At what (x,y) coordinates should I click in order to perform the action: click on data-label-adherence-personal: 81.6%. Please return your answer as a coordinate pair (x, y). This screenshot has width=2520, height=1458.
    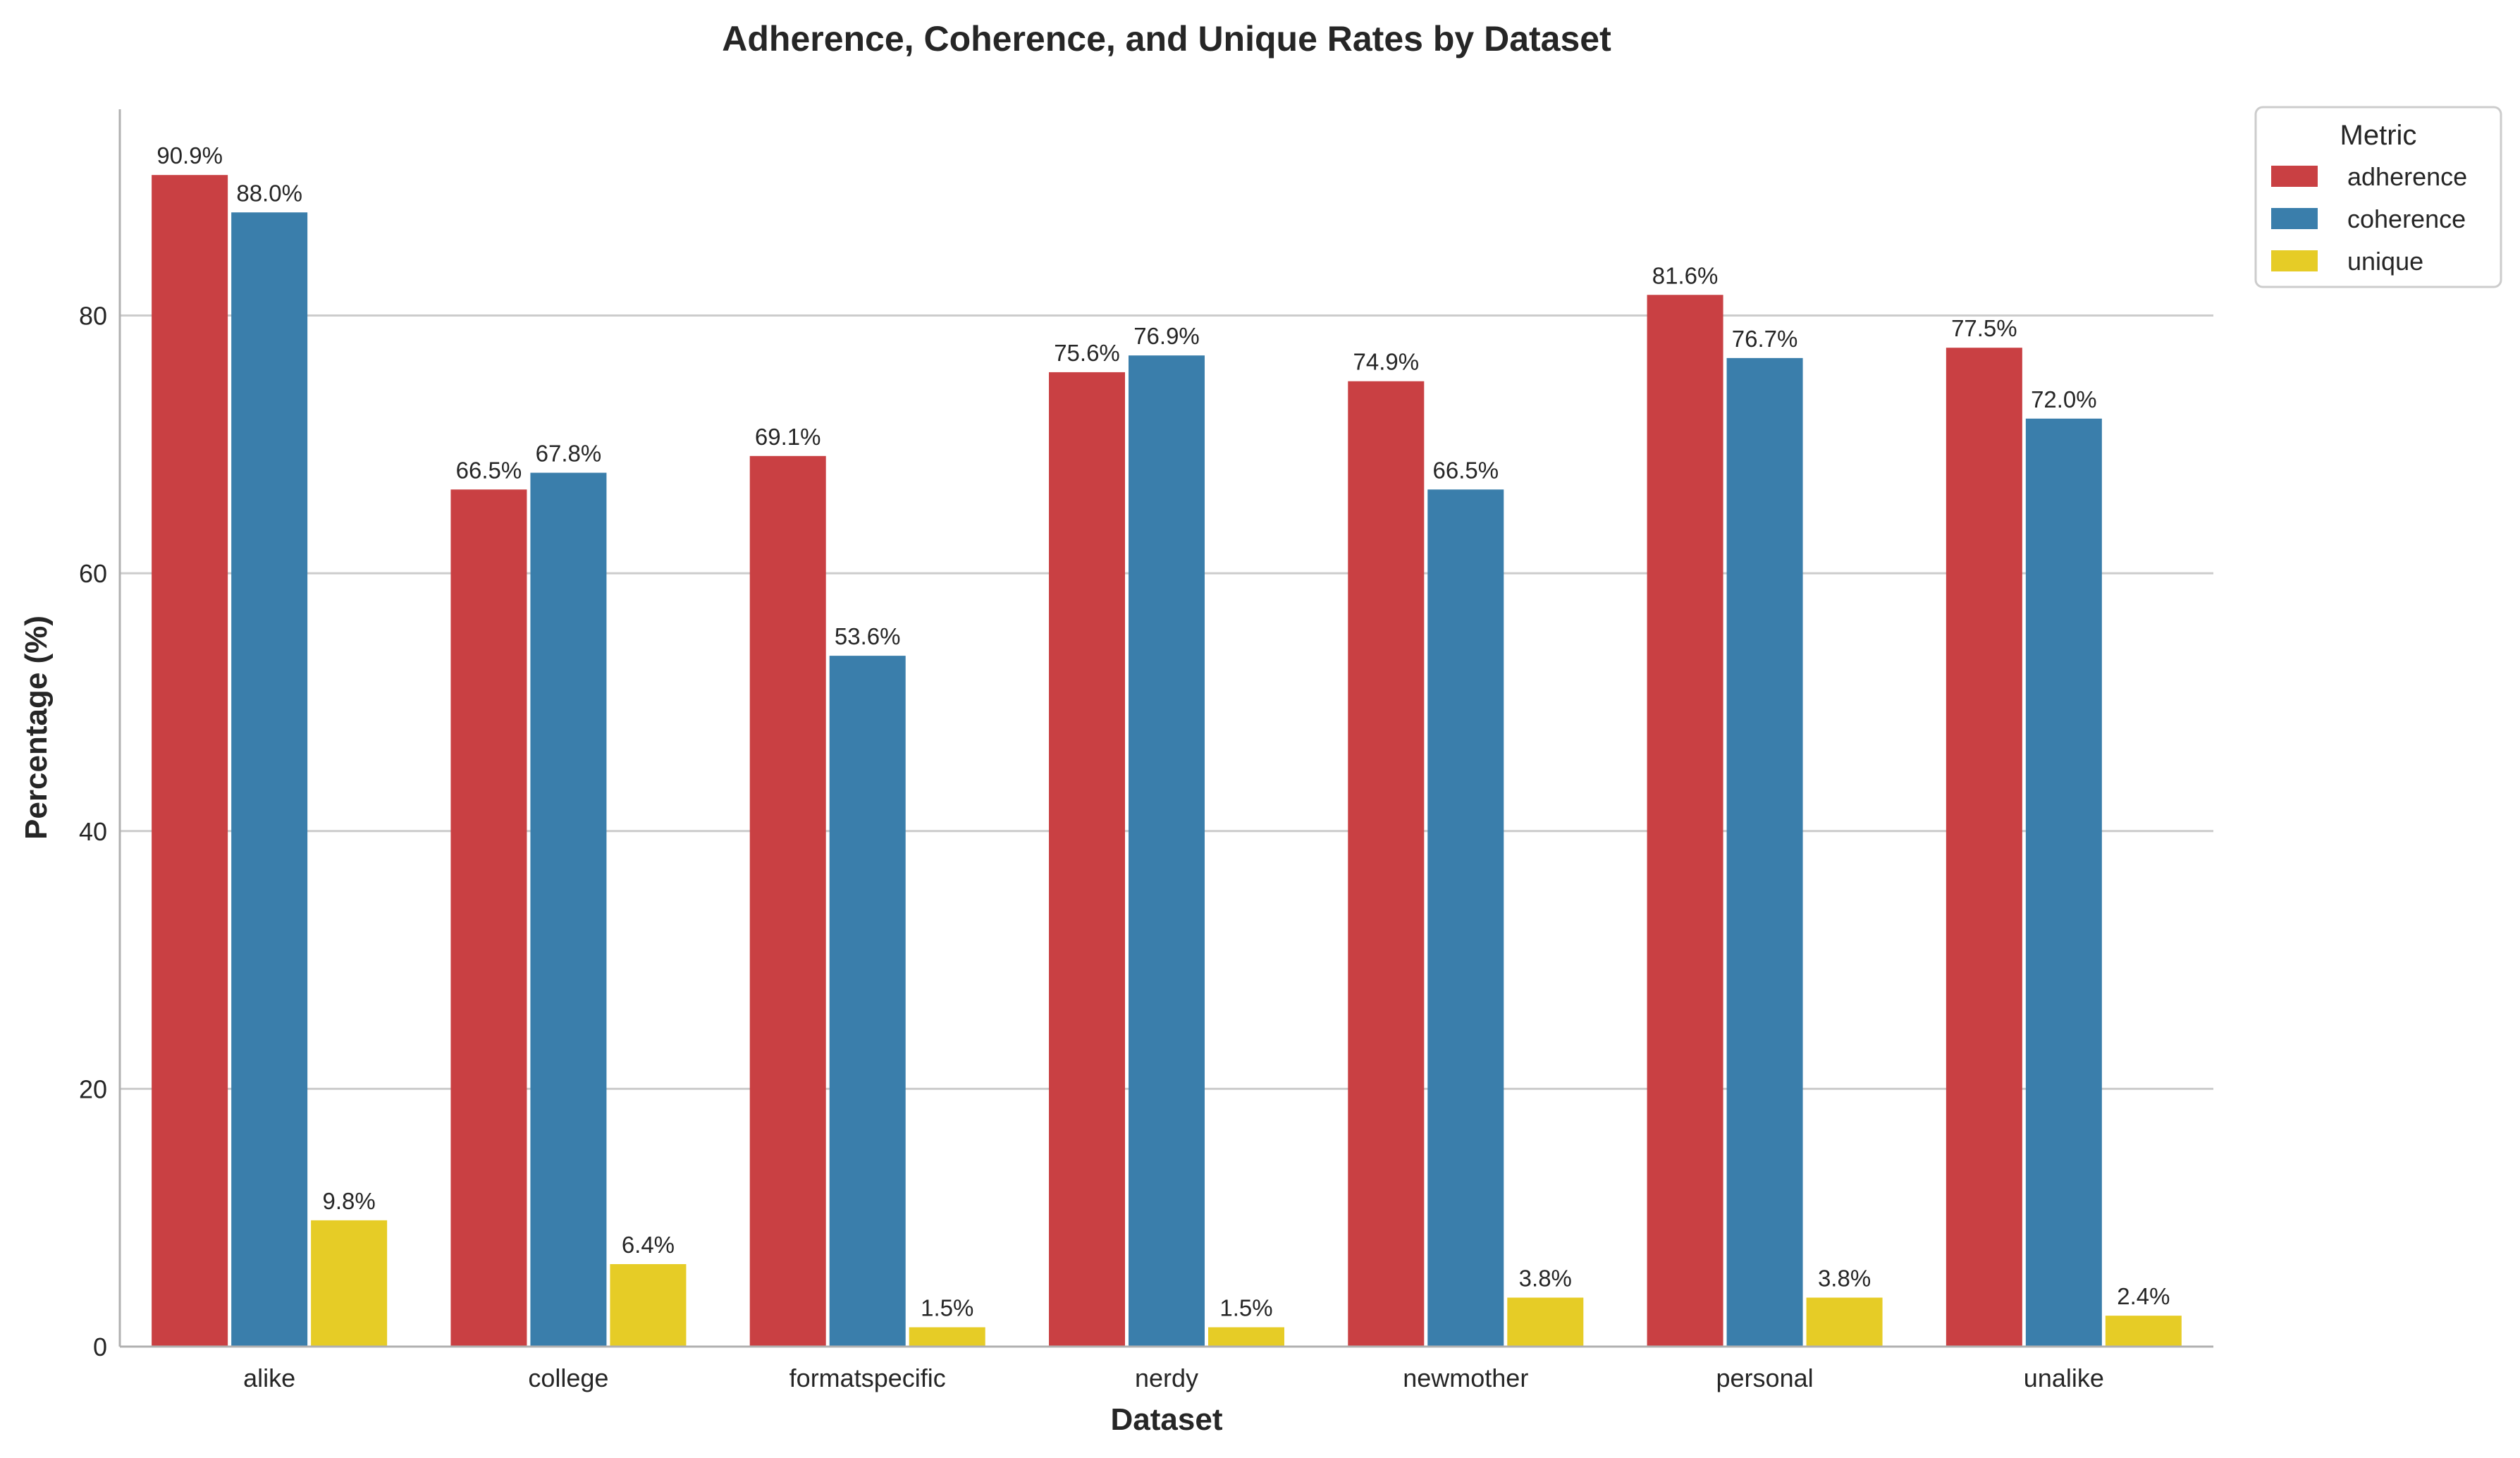
    Looking at the image, I should click on (1686, 275).